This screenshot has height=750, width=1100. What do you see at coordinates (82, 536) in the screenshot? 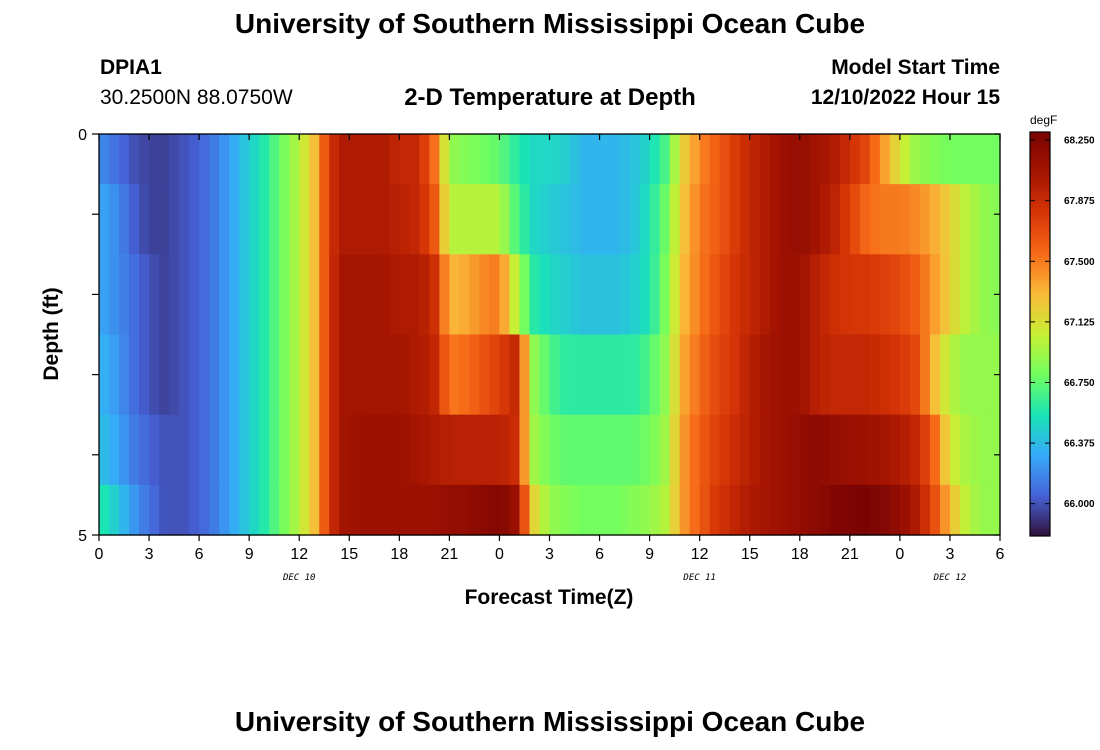
I see `y-tick-label: 5` at bounding box center [82, 536].